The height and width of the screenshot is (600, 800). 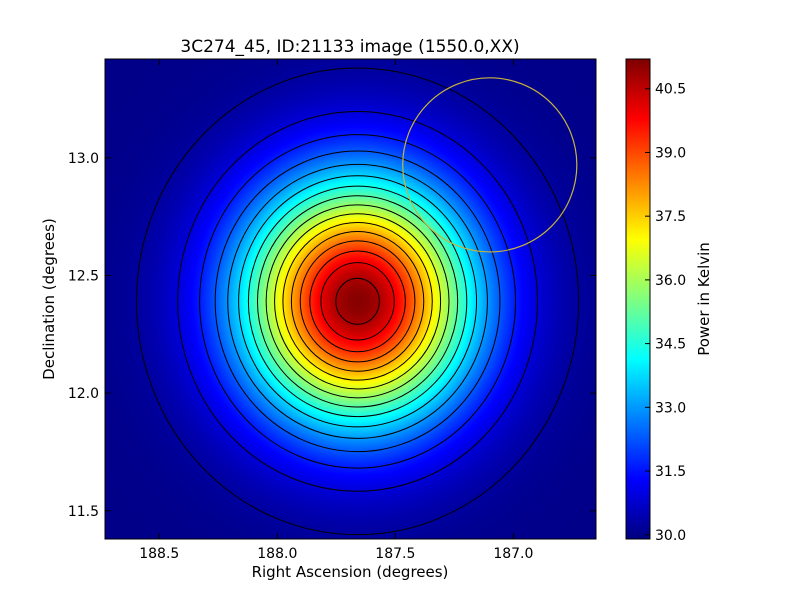 What do you see at coordinates (670, 217) in the screenshot?
I see `colorbar-tick-label: 37.5` at bounding box center [670, 217].